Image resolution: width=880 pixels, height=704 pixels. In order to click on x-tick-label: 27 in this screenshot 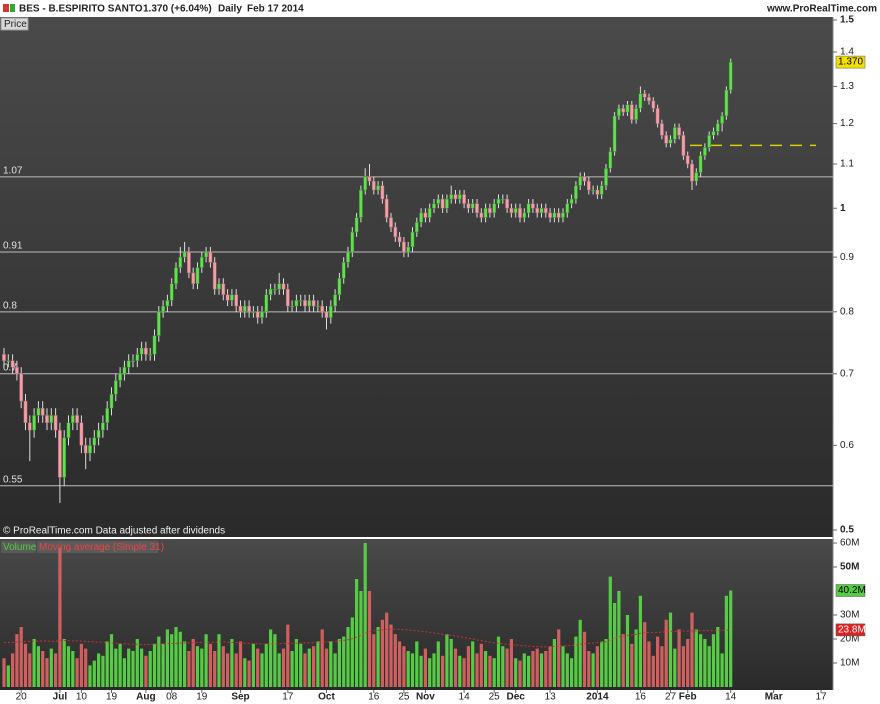, I will do `click(671, 697)`.